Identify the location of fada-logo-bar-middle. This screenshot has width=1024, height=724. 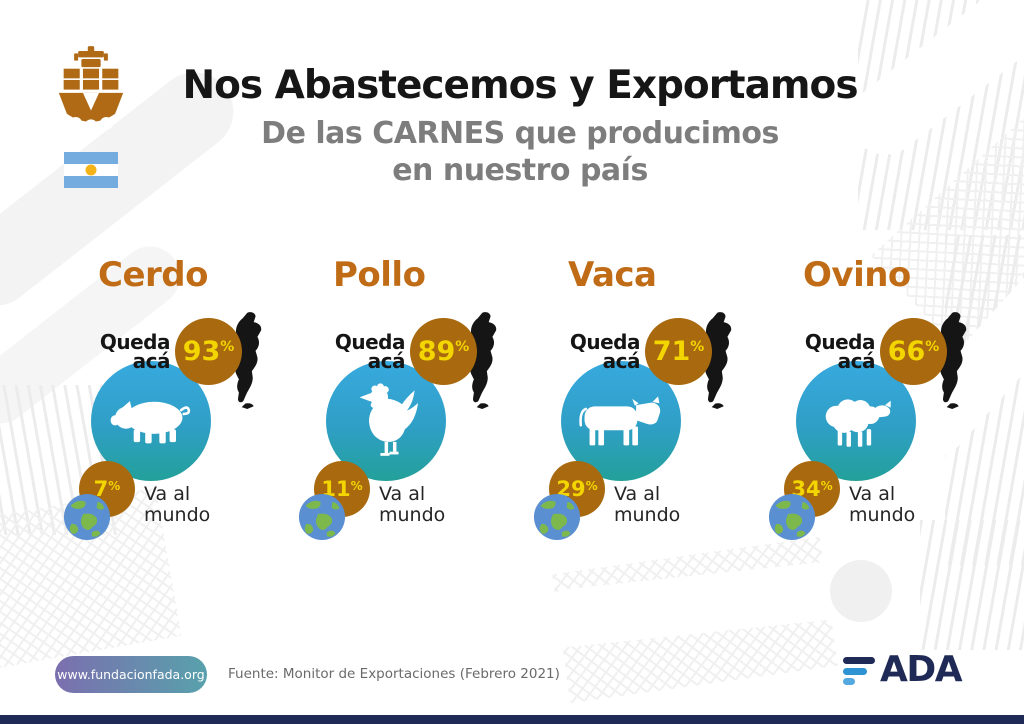
(855, 671).